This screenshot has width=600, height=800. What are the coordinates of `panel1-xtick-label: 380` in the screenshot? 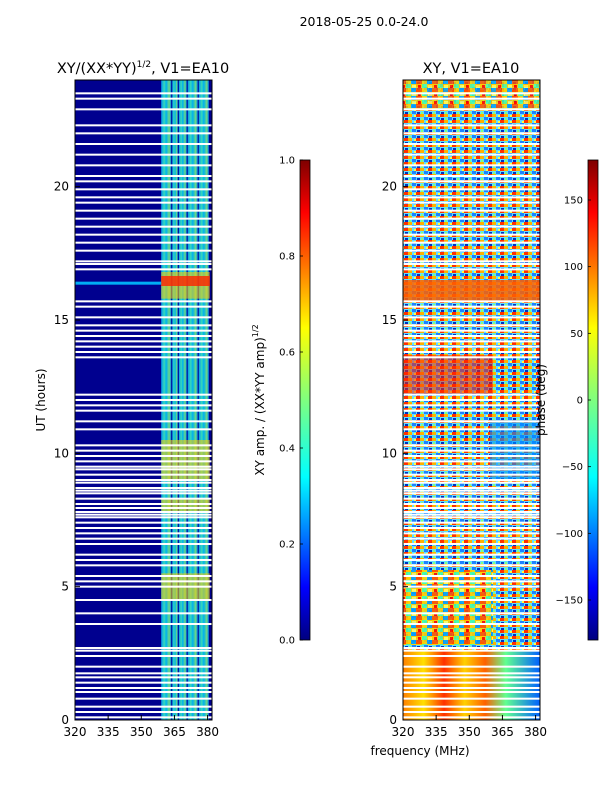 It's located at (207, 732).